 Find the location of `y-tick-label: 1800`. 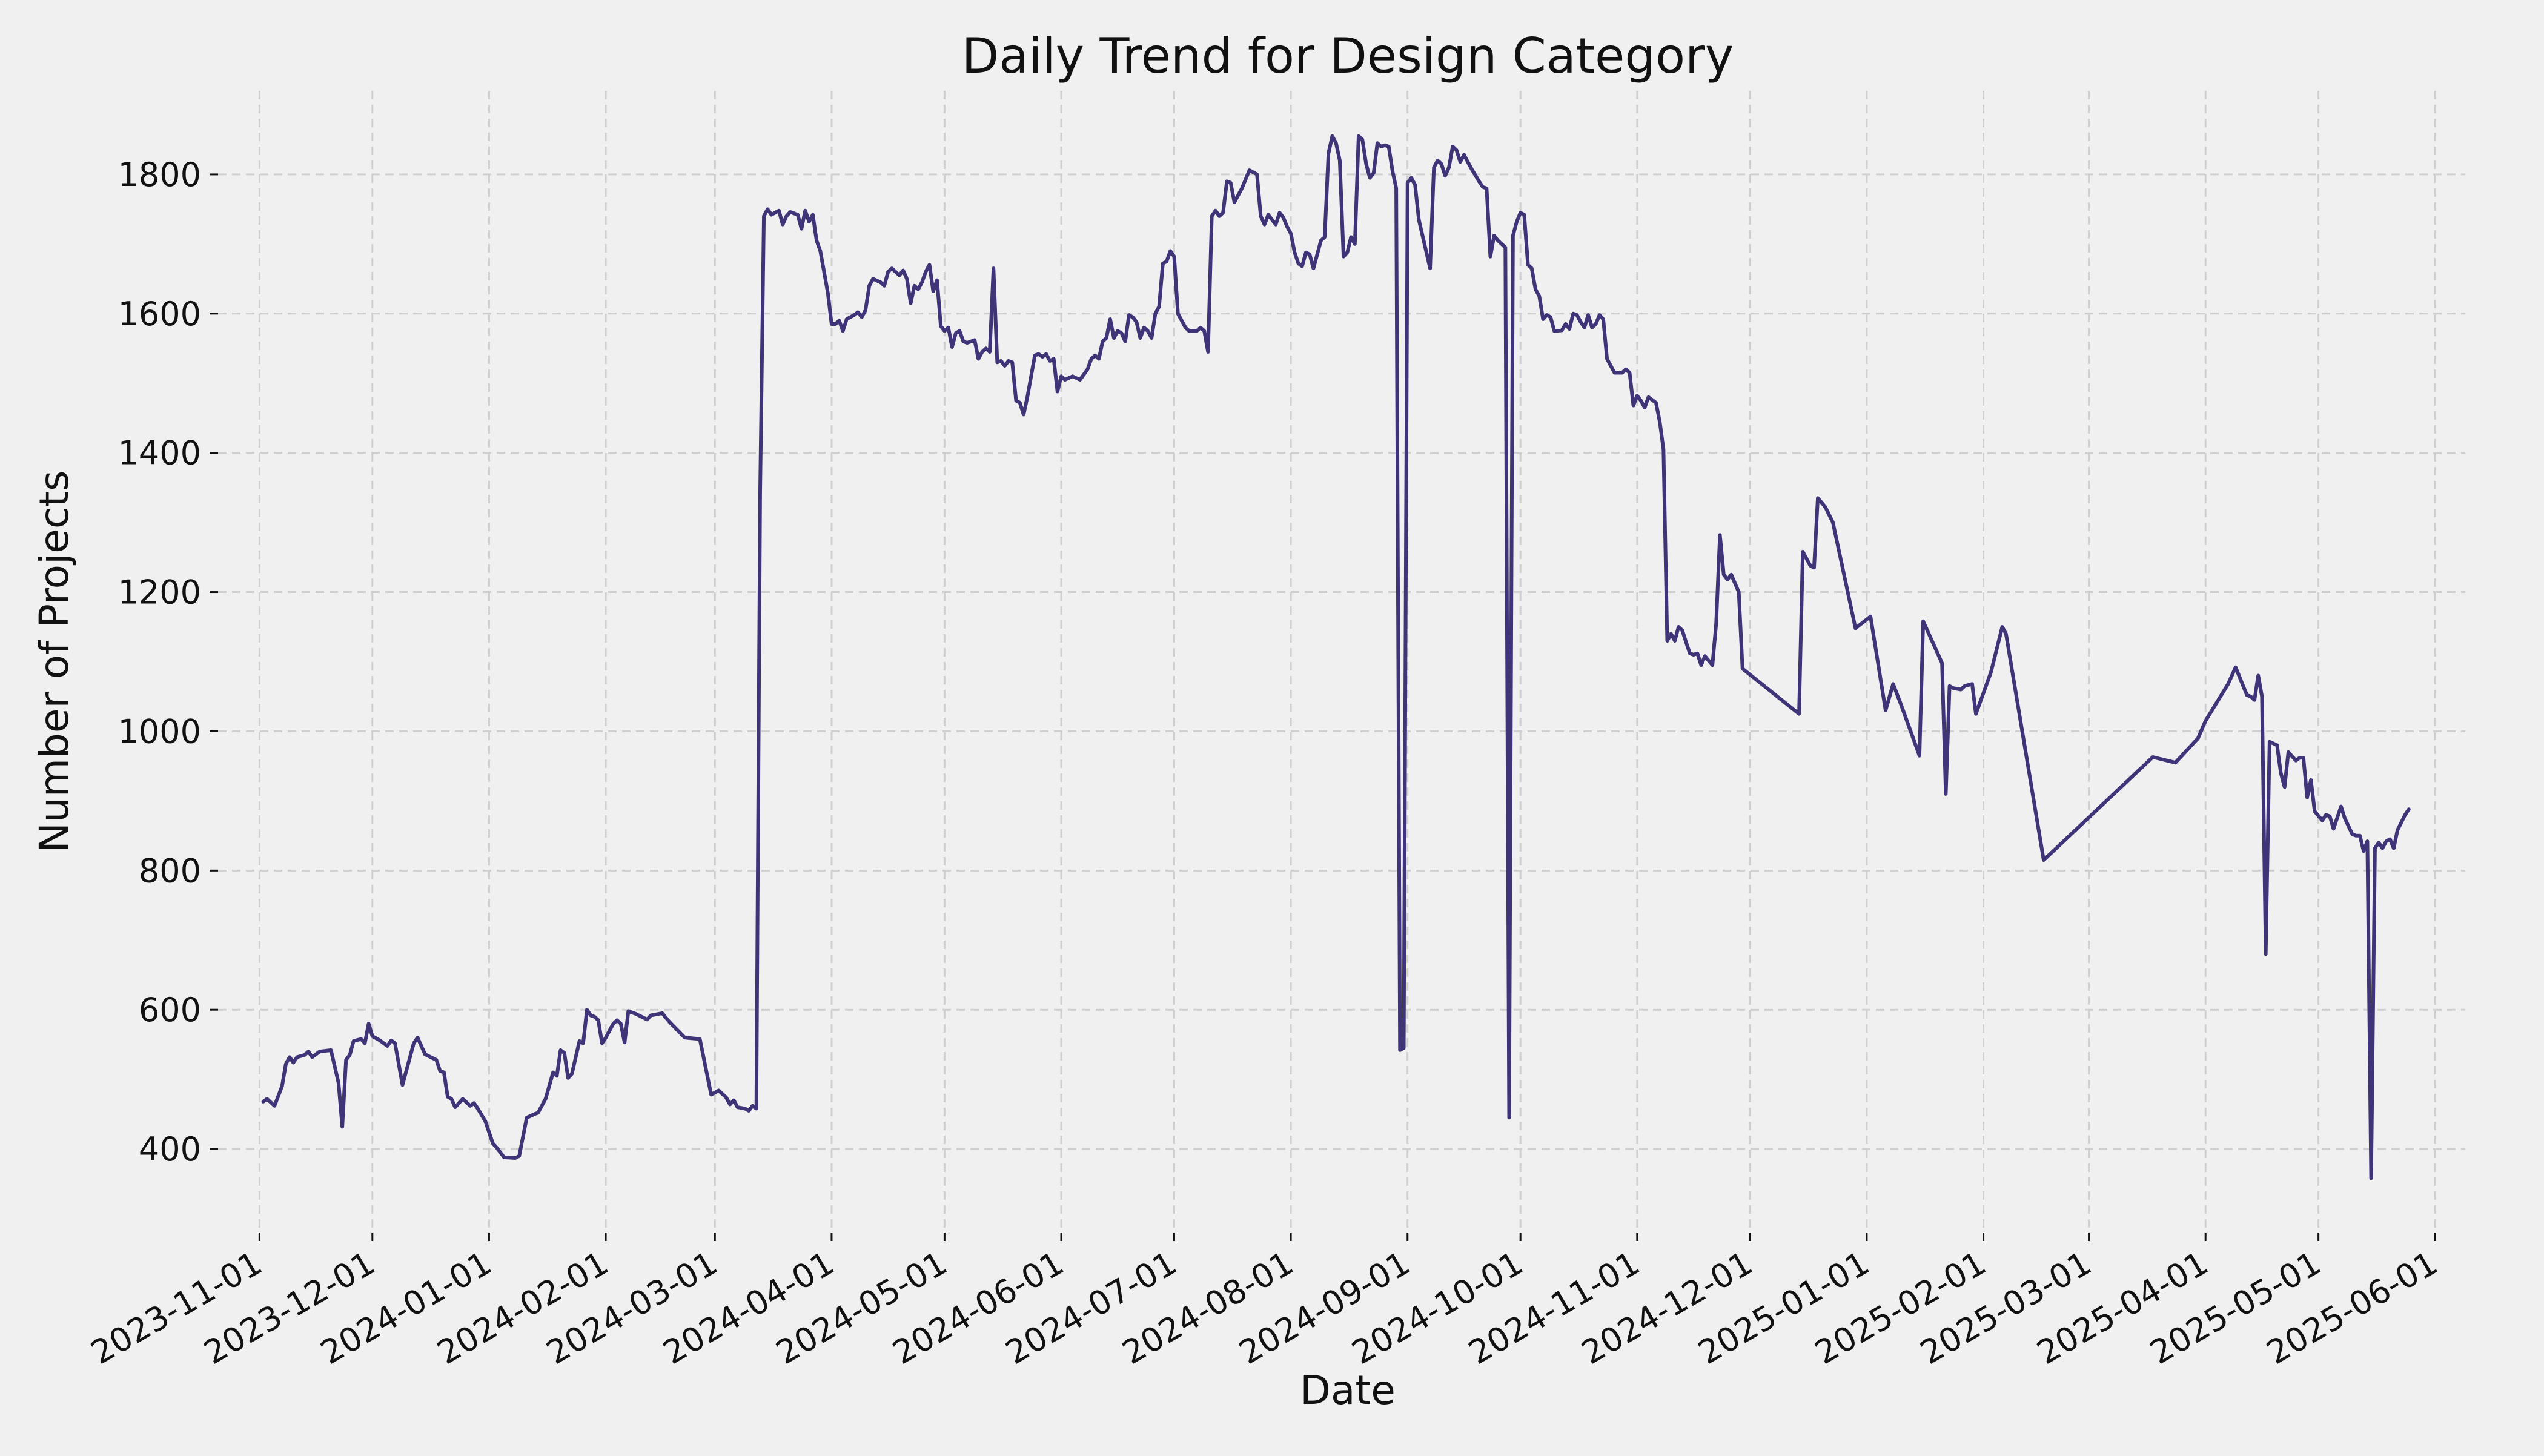

y-tick-label: 1800 is located at coordinates (159, 175).